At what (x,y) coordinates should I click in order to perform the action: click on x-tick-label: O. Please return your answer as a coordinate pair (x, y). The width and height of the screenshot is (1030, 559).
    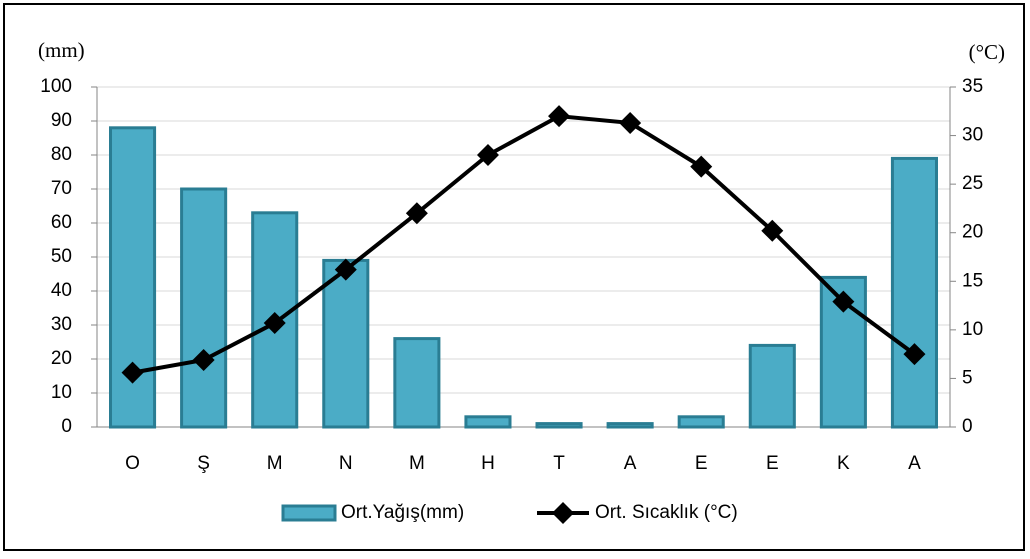
    Looking at the image, I should click on (132, 463).